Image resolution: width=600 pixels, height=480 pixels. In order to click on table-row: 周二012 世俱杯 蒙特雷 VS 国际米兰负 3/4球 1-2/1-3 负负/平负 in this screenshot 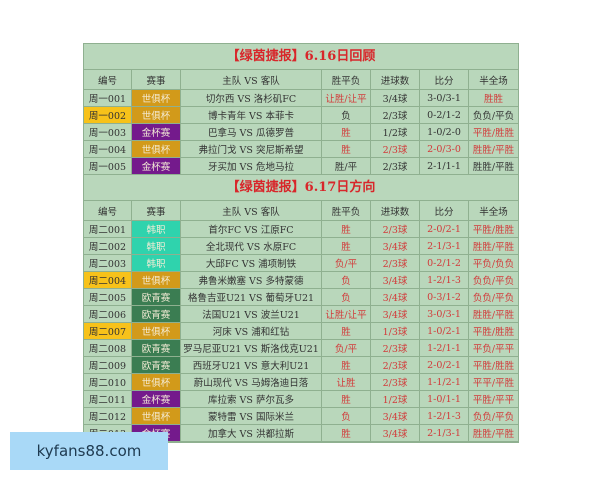, I will do `click(301, 416)`.